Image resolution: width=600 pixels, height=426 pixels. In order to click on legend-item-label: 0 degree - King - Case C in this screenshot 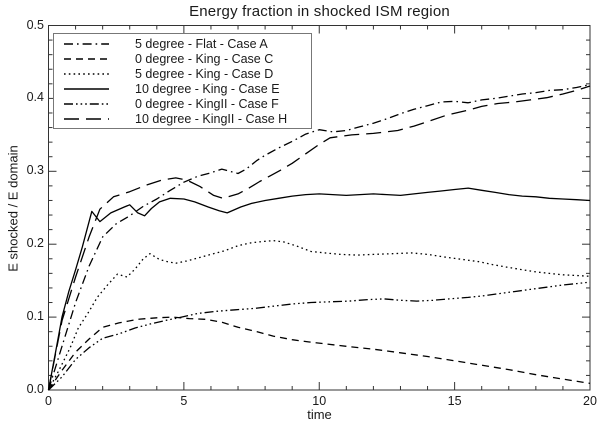, I will do `click(204, 59)`.